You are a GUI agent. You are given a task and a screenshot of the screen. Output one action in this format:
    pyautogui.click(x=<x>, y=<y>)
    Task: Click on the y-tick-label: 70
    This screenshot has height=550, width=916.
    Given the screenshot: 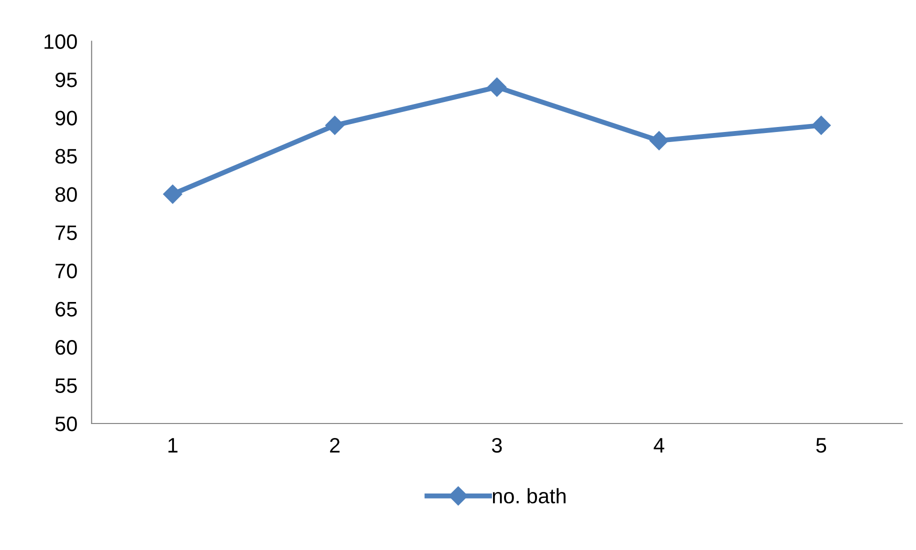 What is the action you would take?
    pyautogui.click(x=66, y=271)
    